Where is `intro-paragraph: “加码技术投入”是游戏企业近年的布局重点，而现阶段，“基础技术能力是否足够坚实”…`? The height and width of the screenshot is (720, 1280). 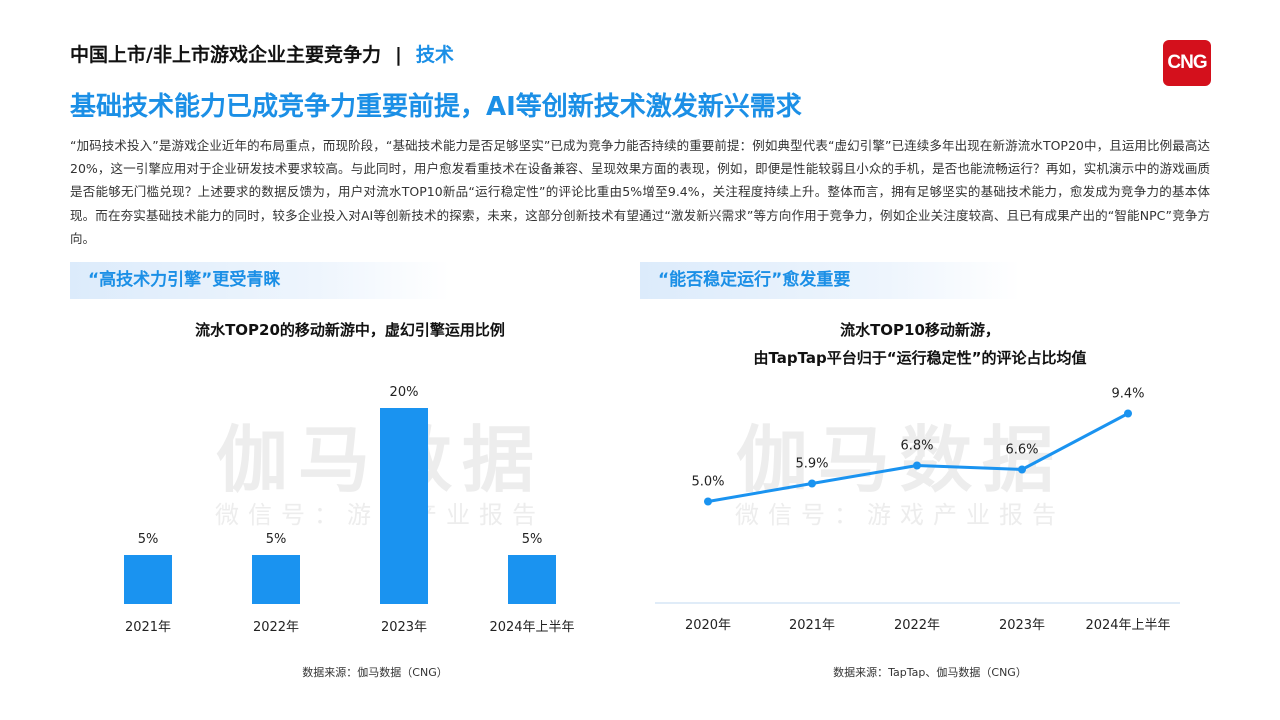 intro-paragraph: “加码技术投入”是游戏企业近年的布局重点，而现阶段，“基础技术能力是否足够坚实”… is located at coordinates (640, 192).